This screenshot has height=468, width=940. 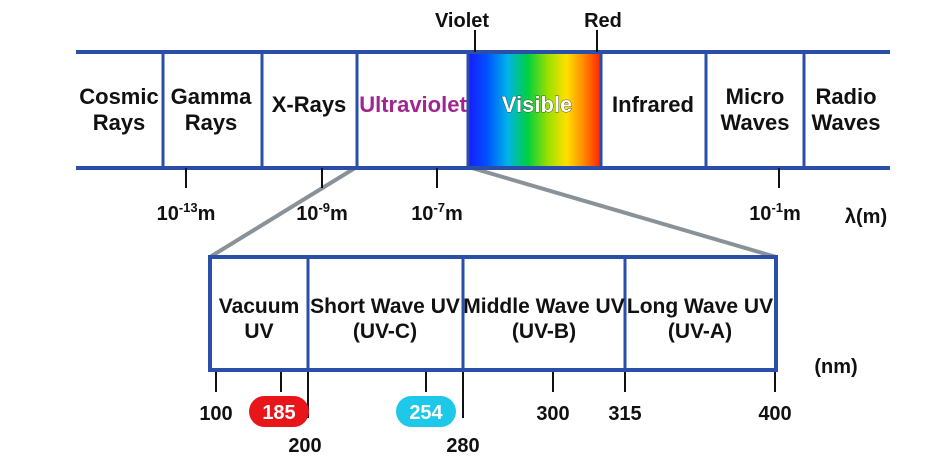 What do you see at coordinates (211, 96) in the screenshot?
I see `band-gamma-line1: Gamma` at bounding box center [211, 96].